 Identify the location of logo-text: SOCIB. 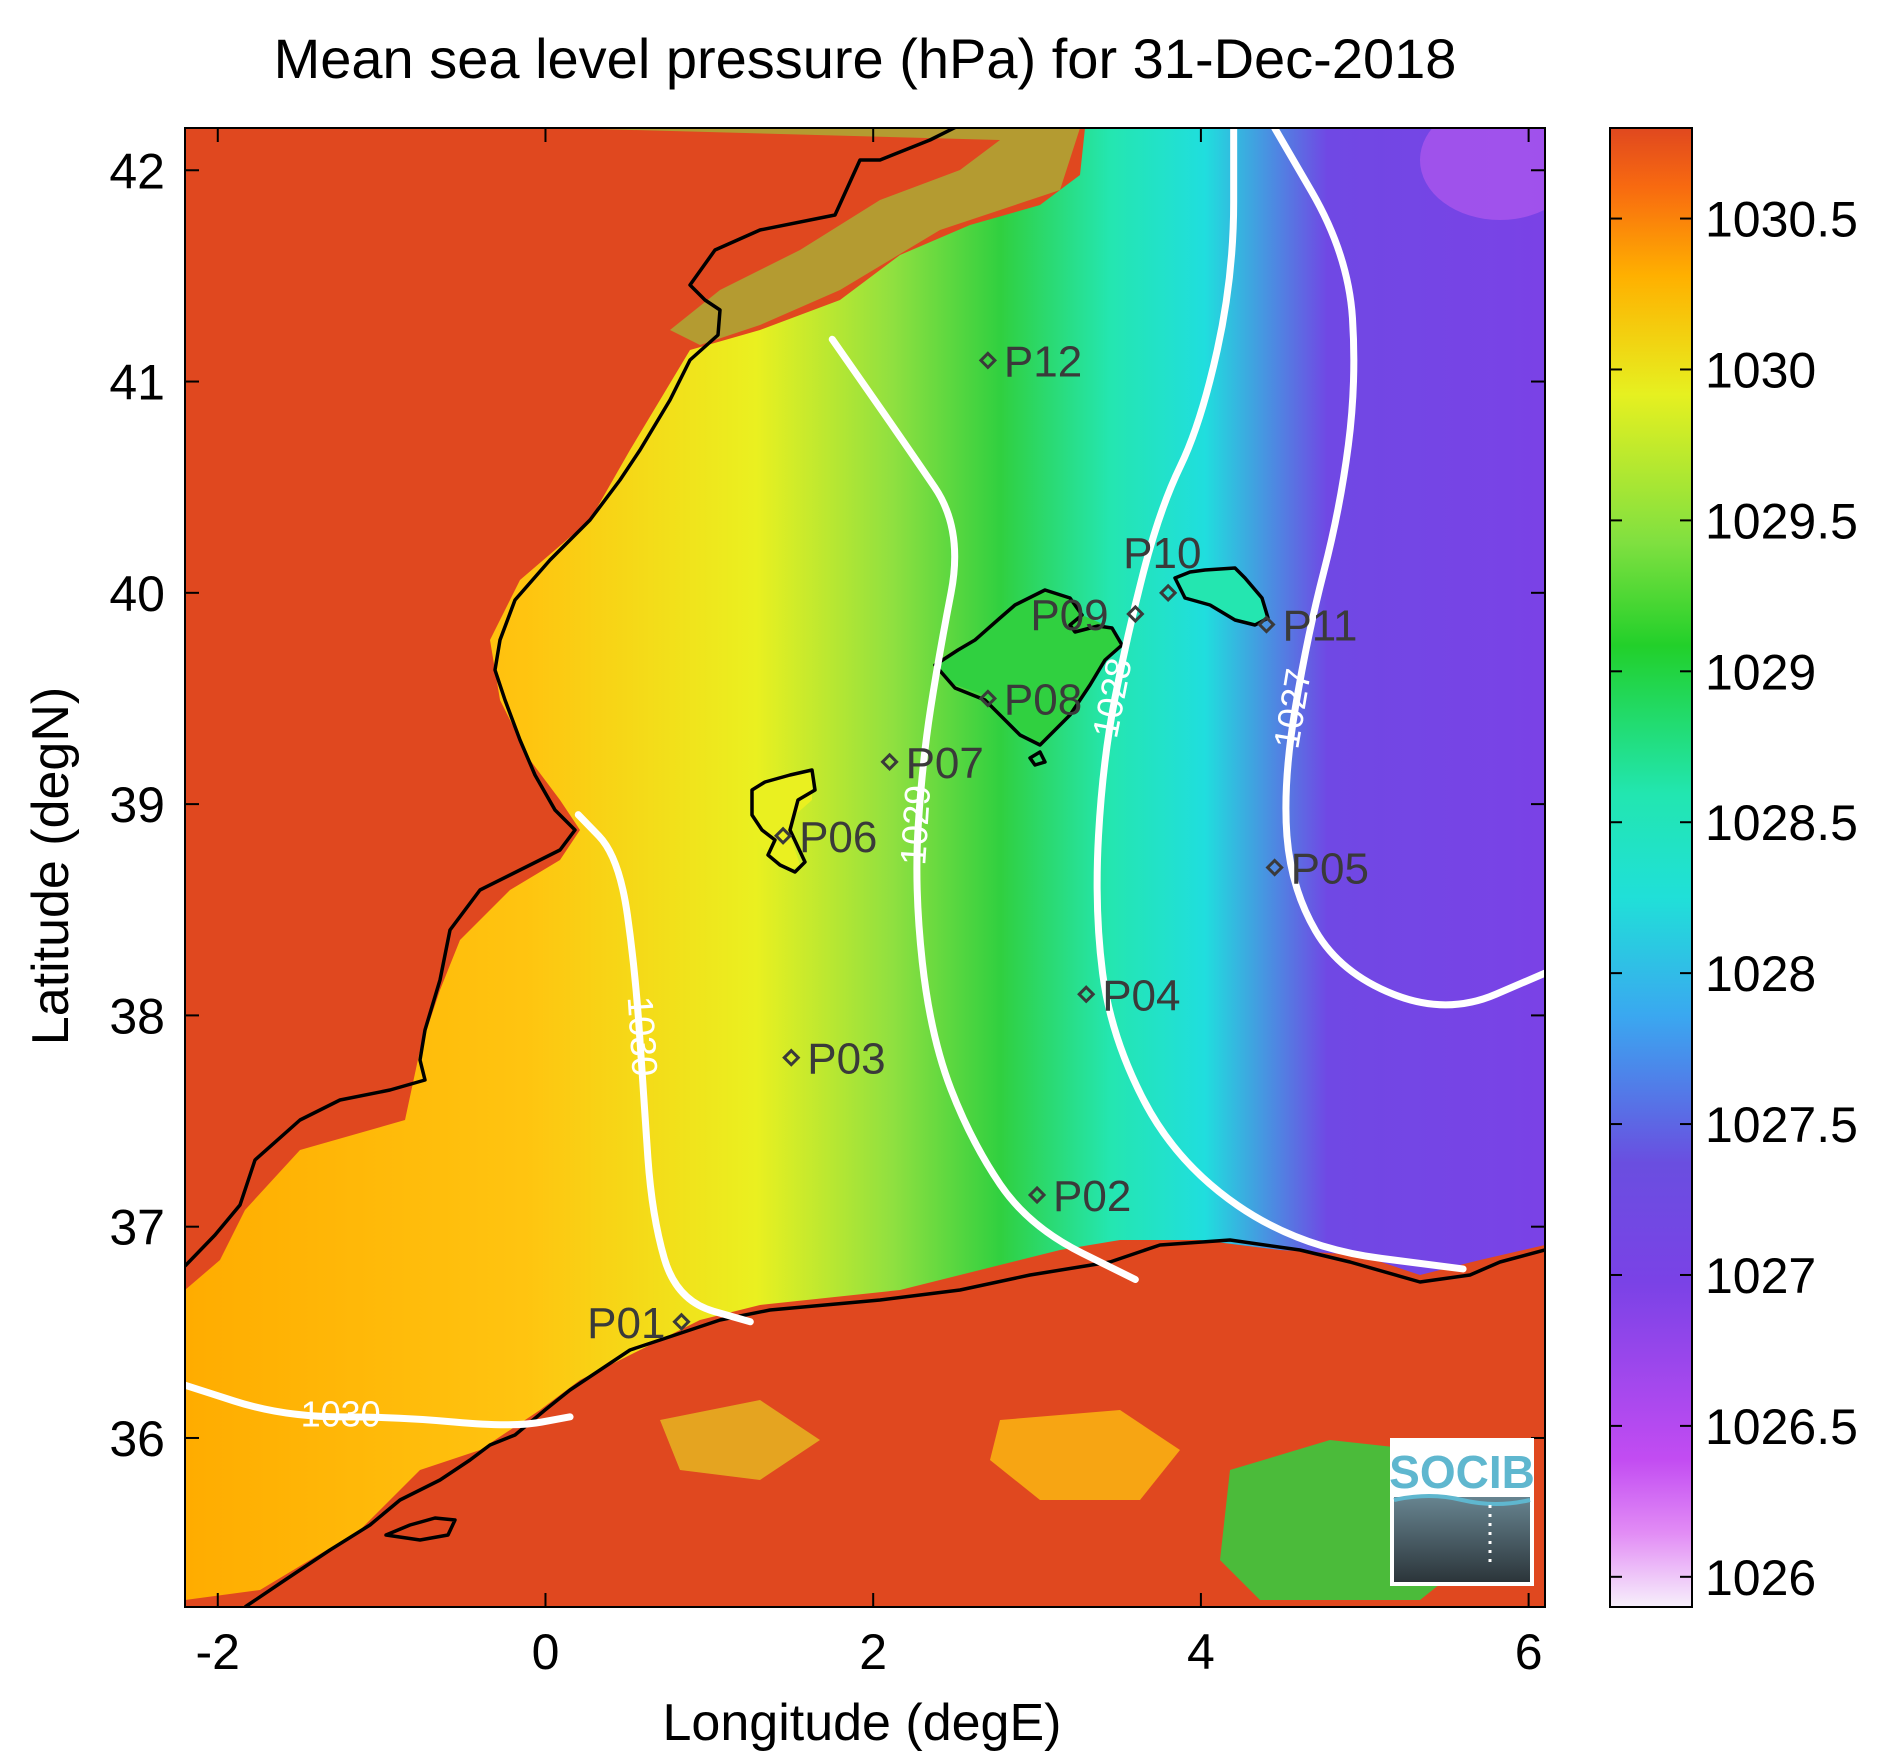
(1462, 1472).